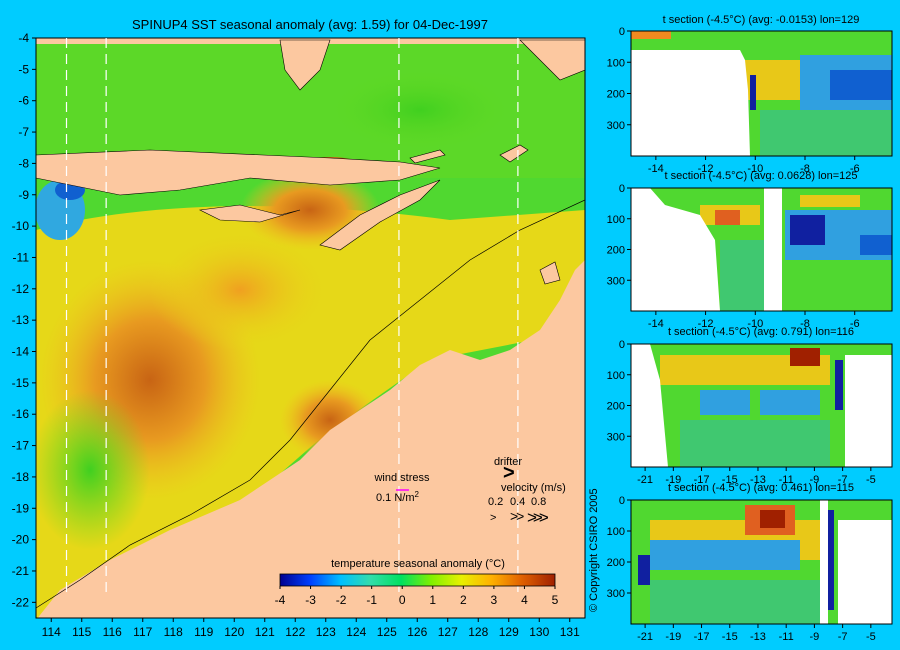  I want to click on y-tick-label: -6, so click(23, 101).